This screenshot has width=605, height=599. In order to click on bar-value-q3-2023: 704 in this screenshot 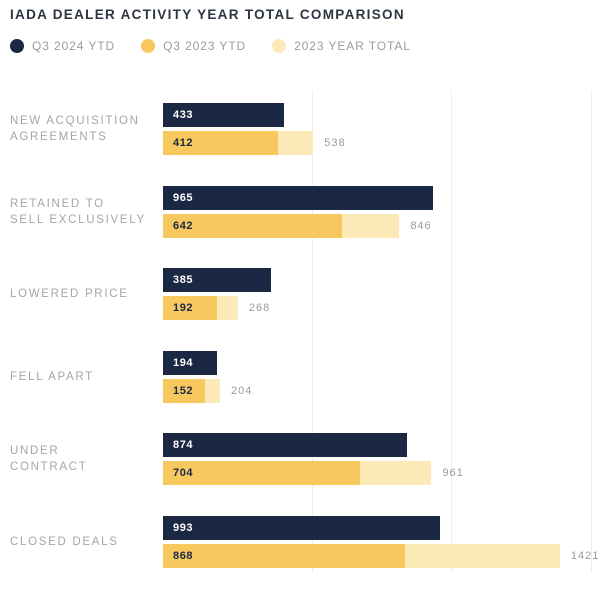, I will do `click(183, 473)`.